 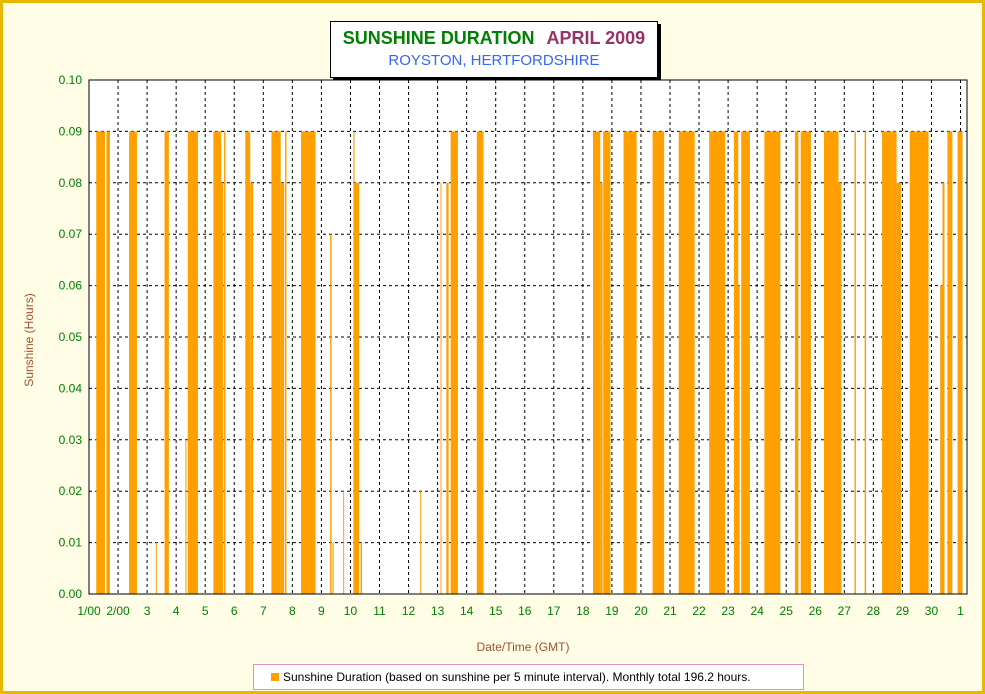 I want to click on x-tick-label: 10, so click(x=351, y=611).